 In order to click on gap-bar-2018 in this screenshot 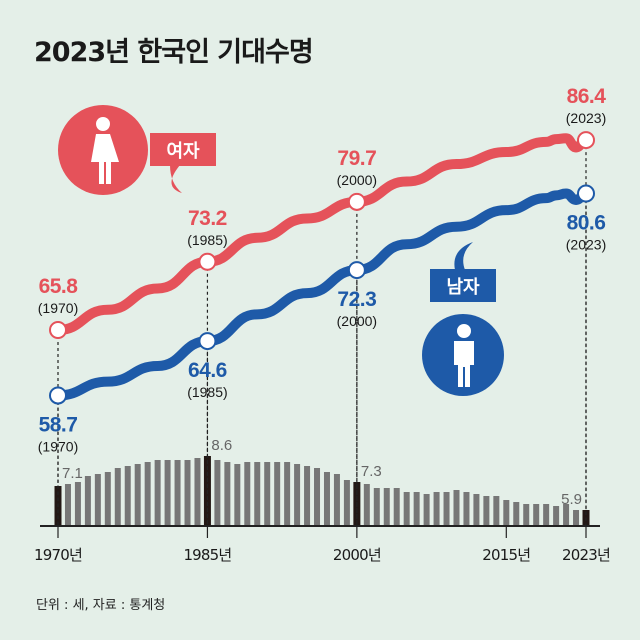, I will do `click(536, 515)`.